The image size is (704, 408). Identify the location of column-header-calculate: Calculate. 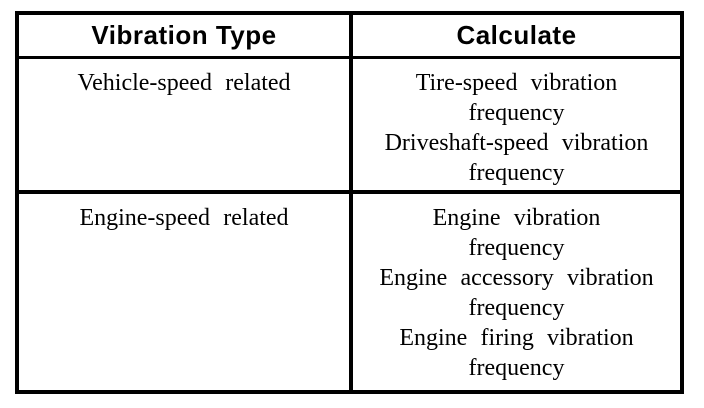
(516, 37).